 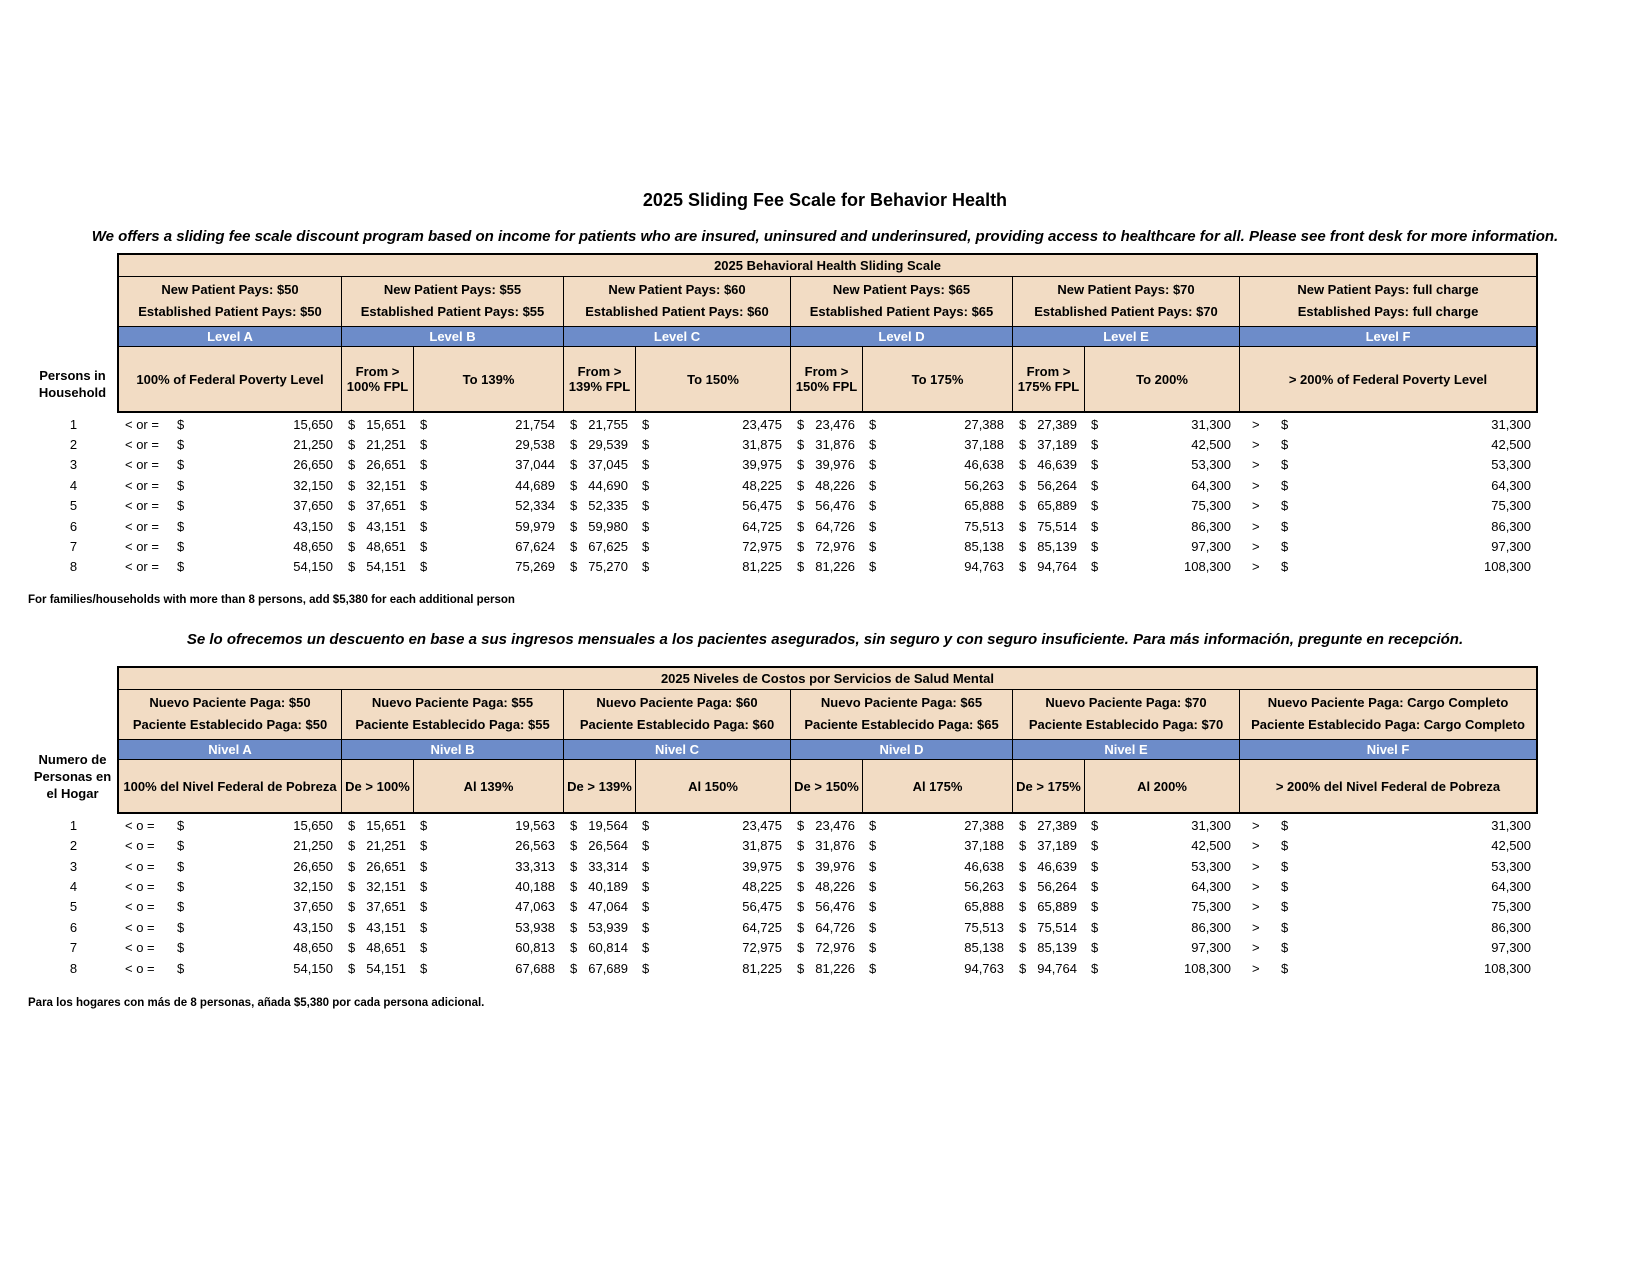 What do you see at coordinates (535, 866) in the screenshot?
I see `amount-value: 33,313` at bounding box center [535, 866].